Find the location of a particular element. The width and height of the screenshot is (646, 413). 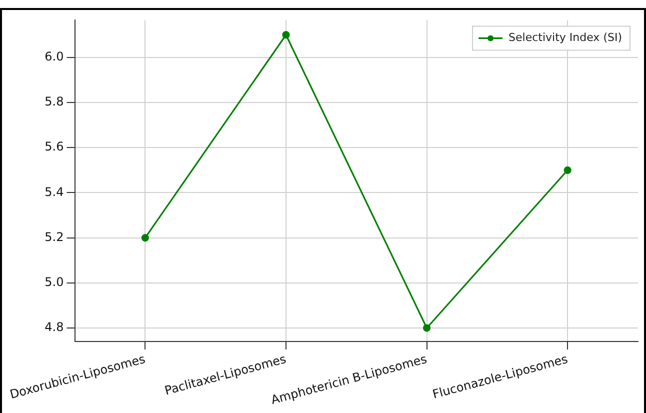

y-tick-label: 4.8 is located at coordinates (54, 327).